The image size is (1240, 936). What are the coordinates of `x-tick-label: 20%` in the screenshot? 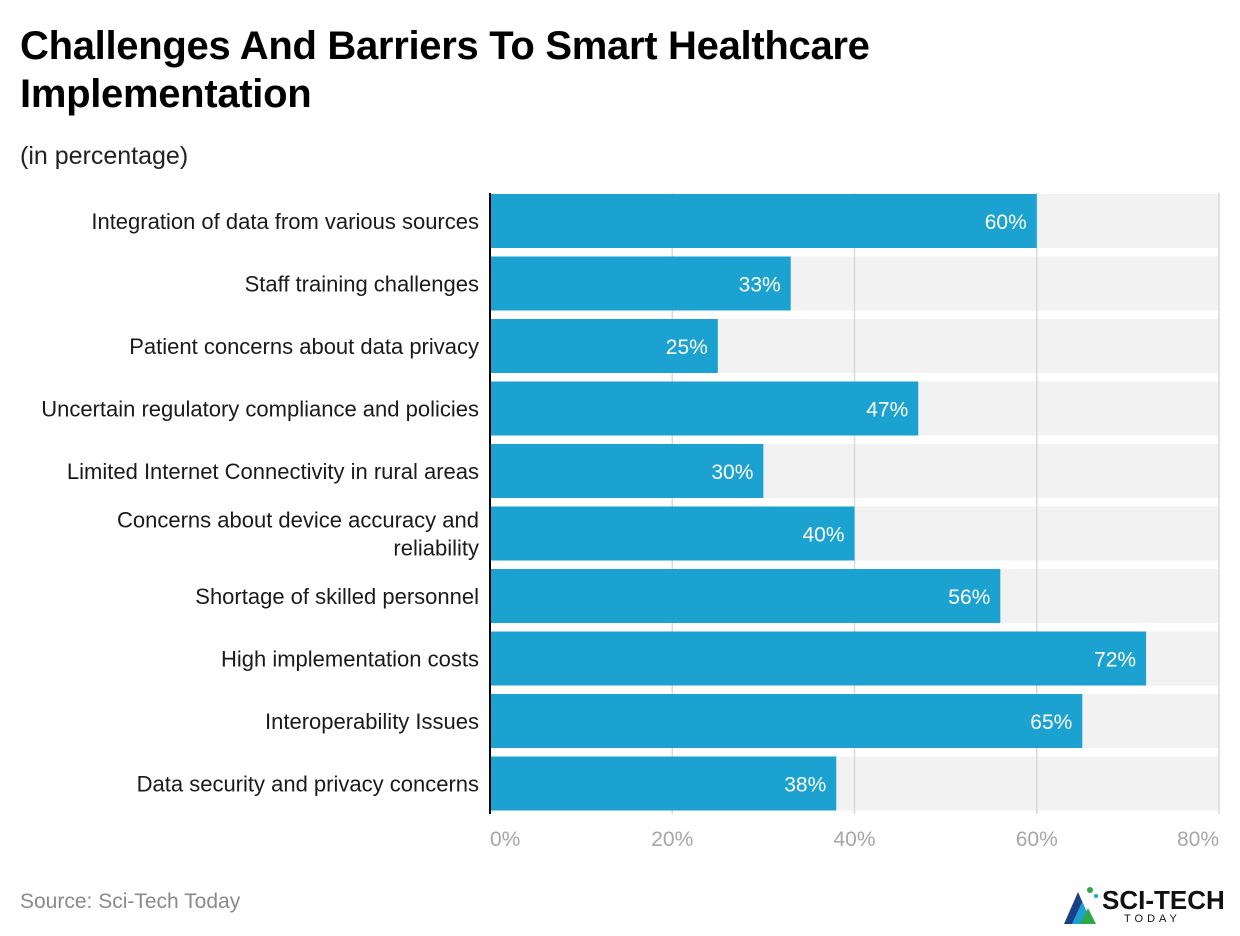 It's located at (672, 839).